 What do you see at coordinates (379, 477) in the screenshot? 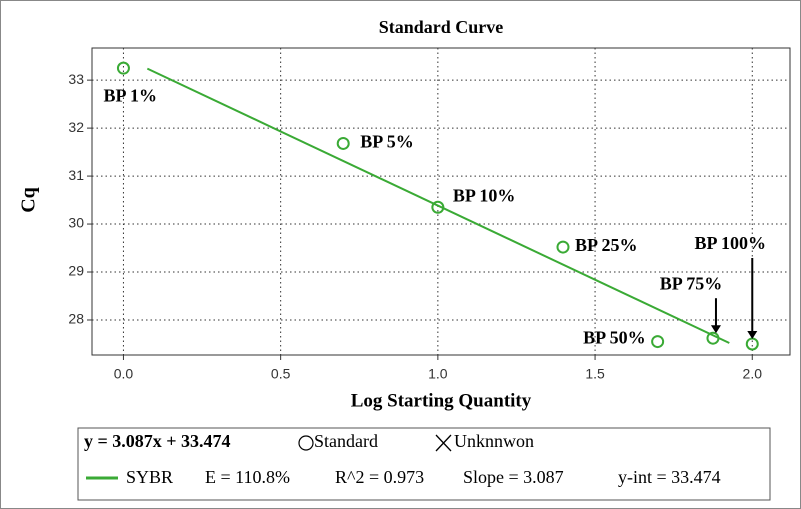
I see `legend-r2: R^2 = 0.973` at bounding box center [379, 477].